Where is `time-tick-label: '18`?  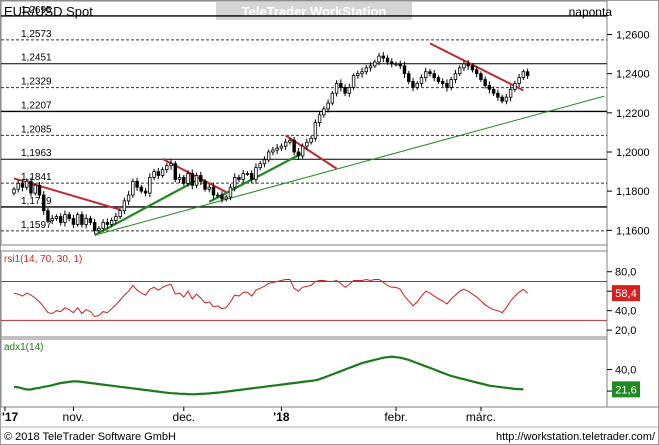
time-tick-label: '18 is located at coordinates (281, 417).